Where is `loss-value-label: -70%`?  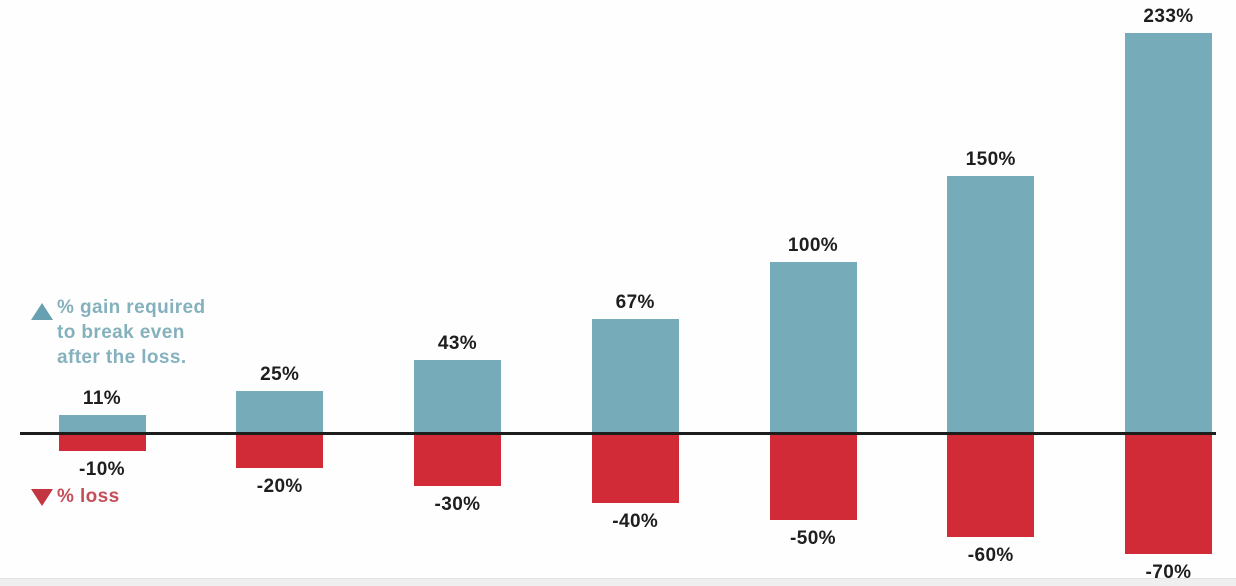 loss-value-label: -70% is located at coordinates (1168, 572).